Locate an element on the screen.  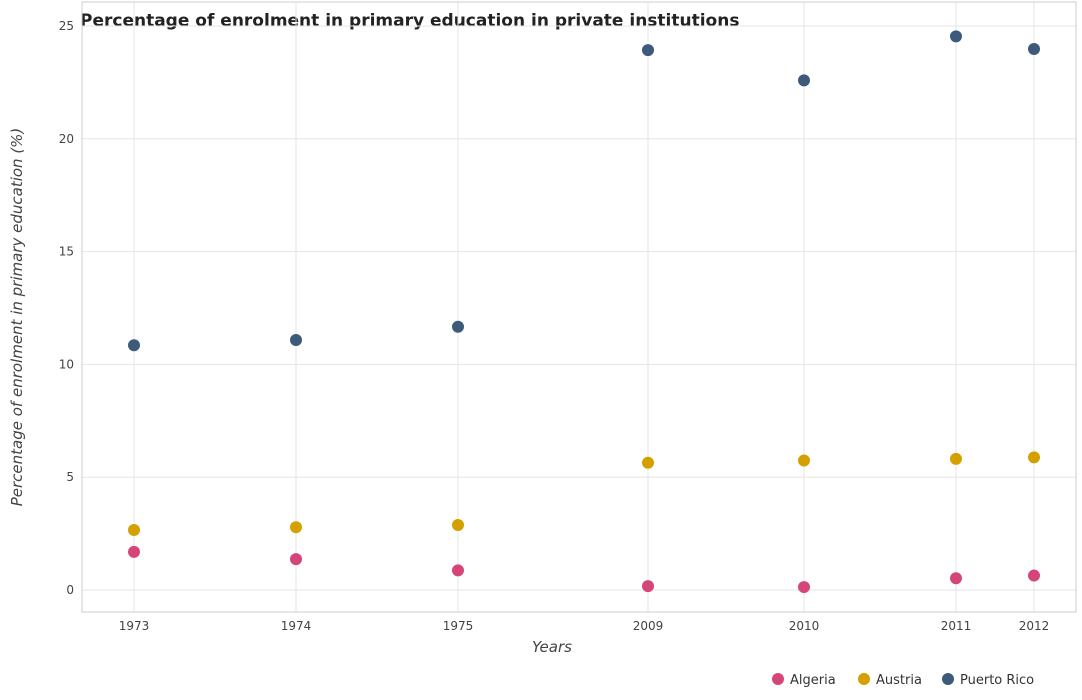
legend-label-puerto-rico: Puerto Rico is located at coordinates (997, 680).